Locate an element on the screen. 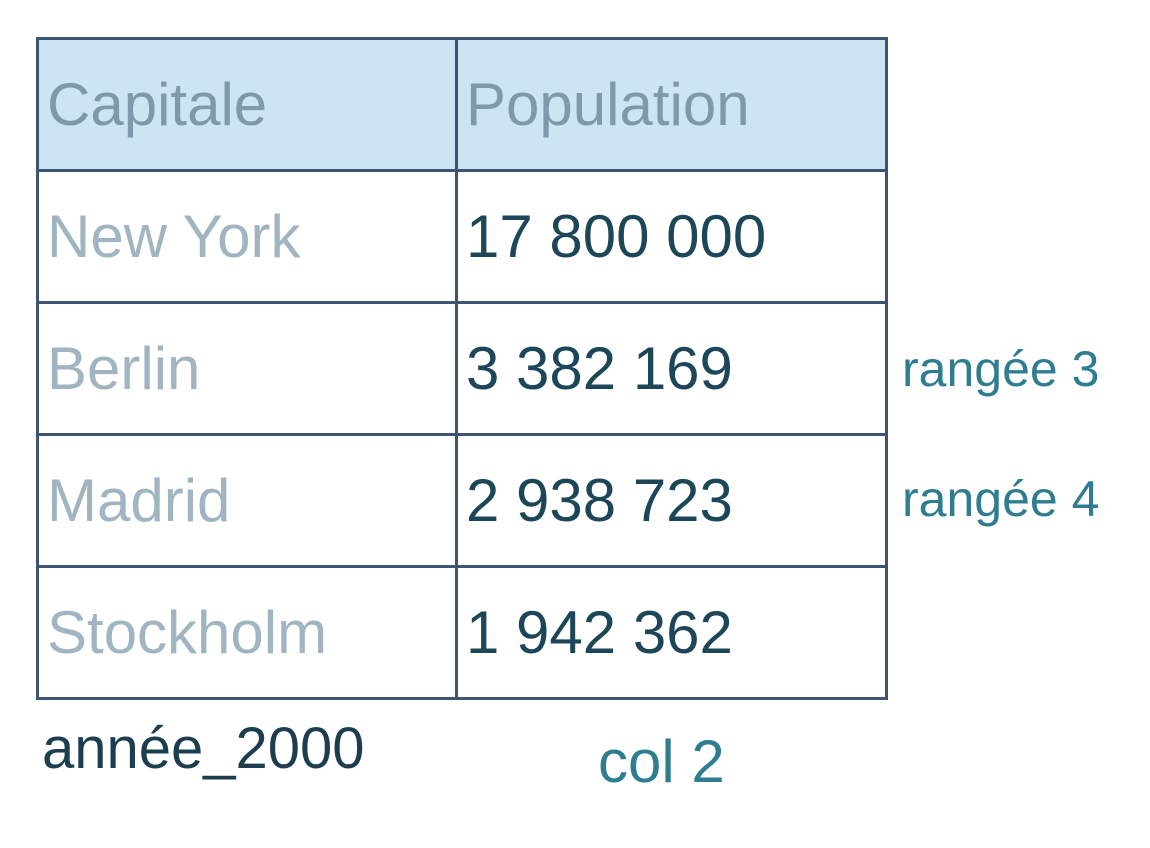 This screenshot has height=848, width=1150. header-cell: Capitale is located at coordinates (247, 104).